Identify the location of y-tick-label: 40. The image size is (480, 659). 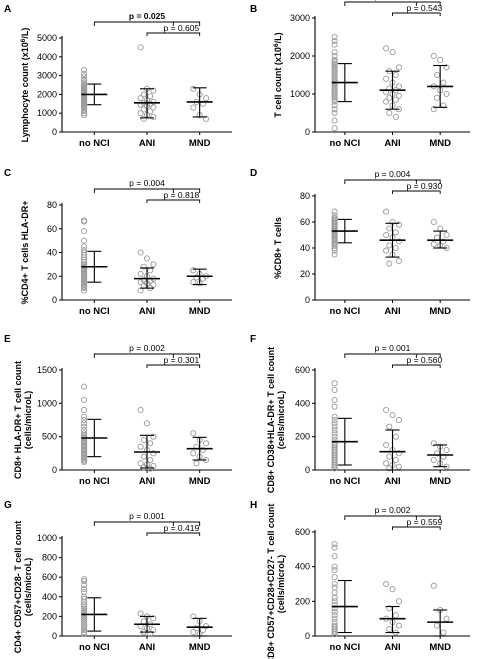
(305, 248).